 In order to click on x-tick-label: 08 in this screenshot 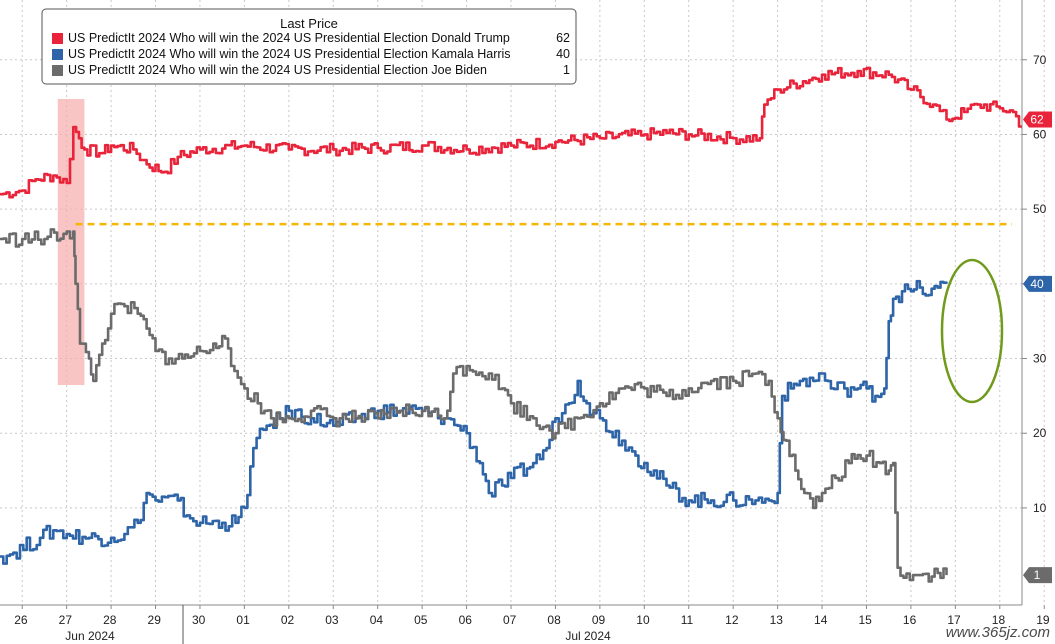, I will do `click(554, 620)`.